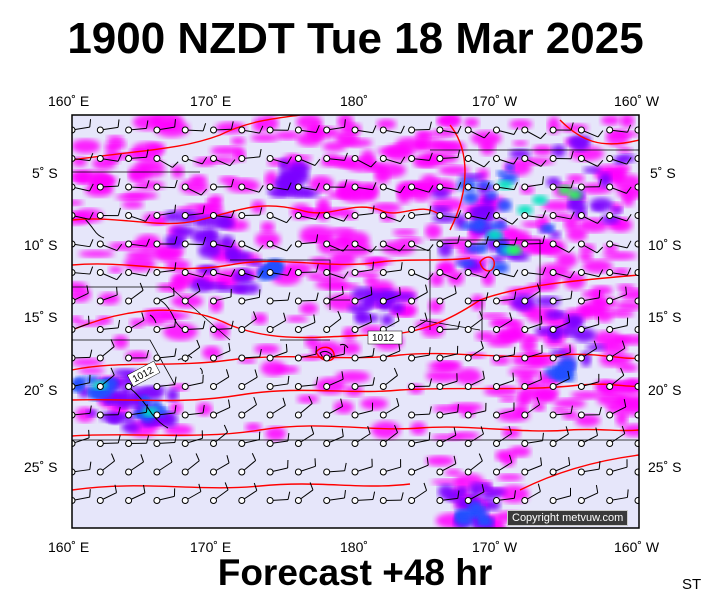 This screenshot has width=711, height=600. What do you see at coordinates (41, 317) in the screenshot?
I see `lat-label-left-15s: 15˚ S` at bounding box center [41, 317].